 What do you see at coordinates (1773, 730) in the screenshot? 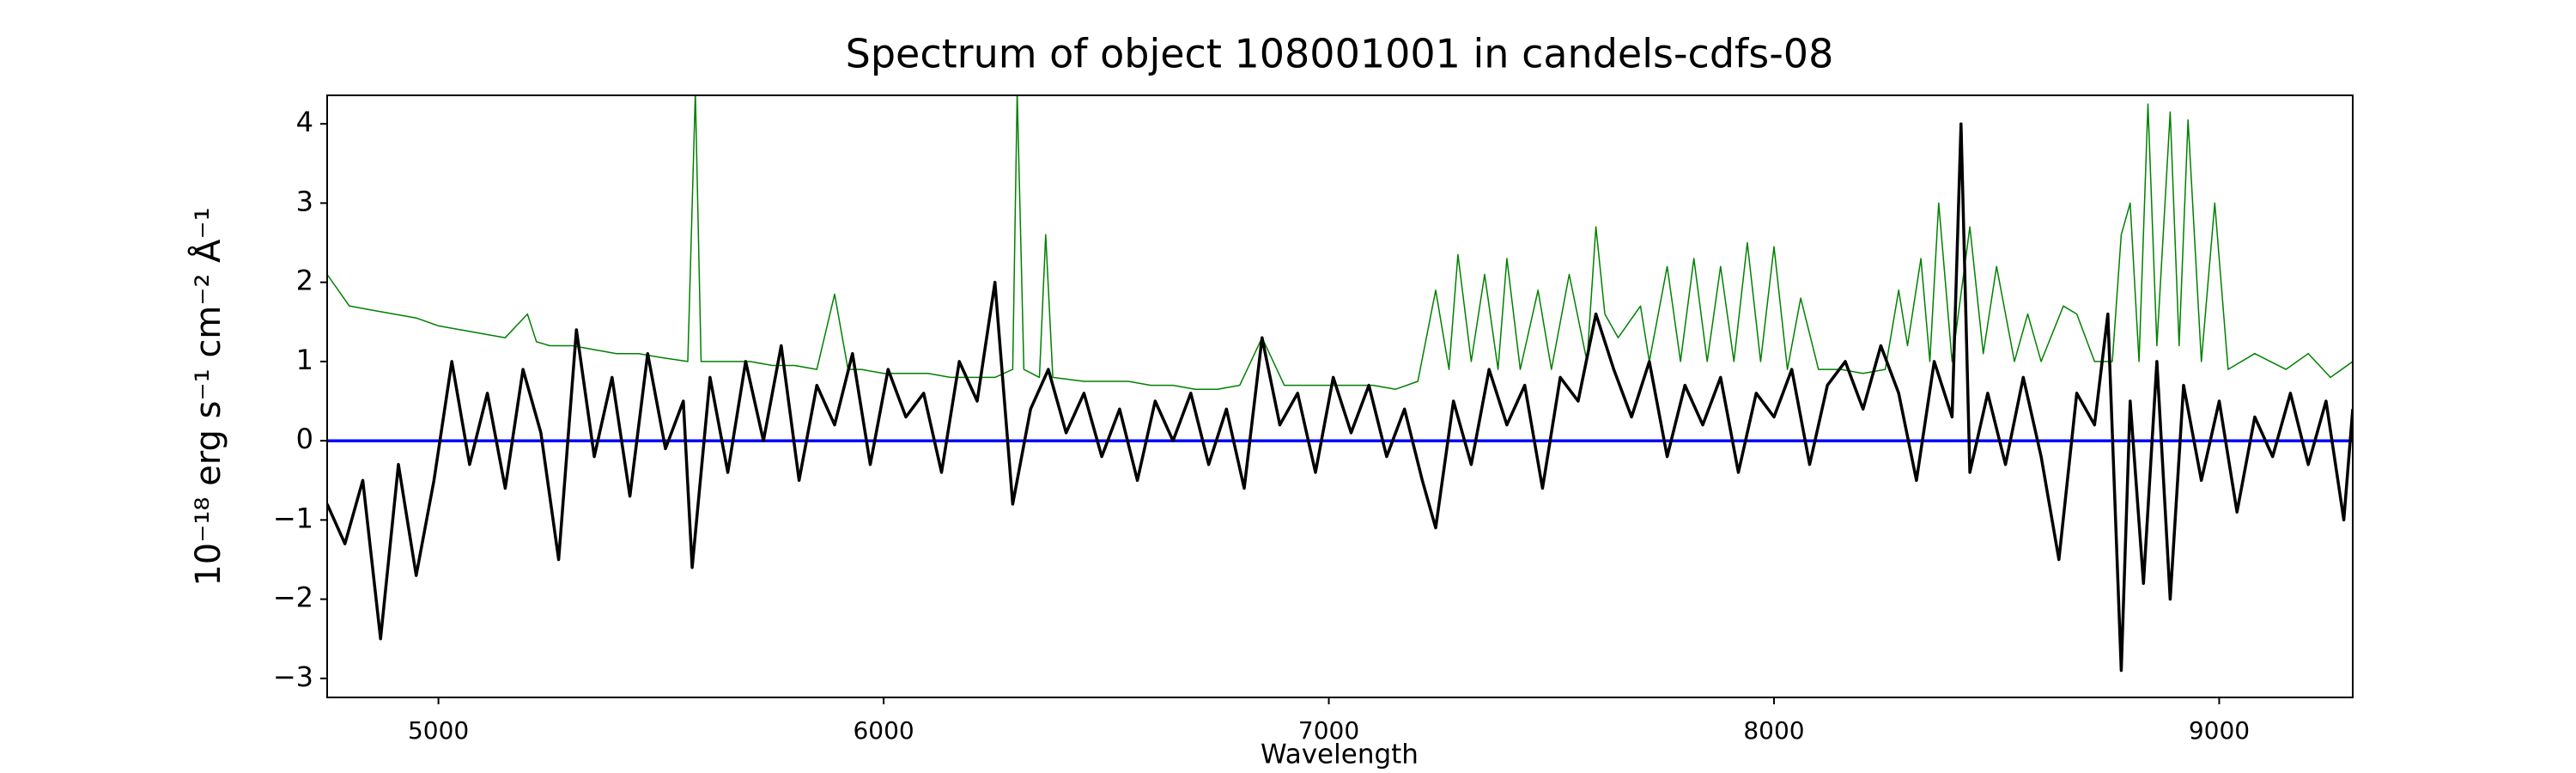
I see `x-tick-label: 8000` at bounding box center [1773, 730].